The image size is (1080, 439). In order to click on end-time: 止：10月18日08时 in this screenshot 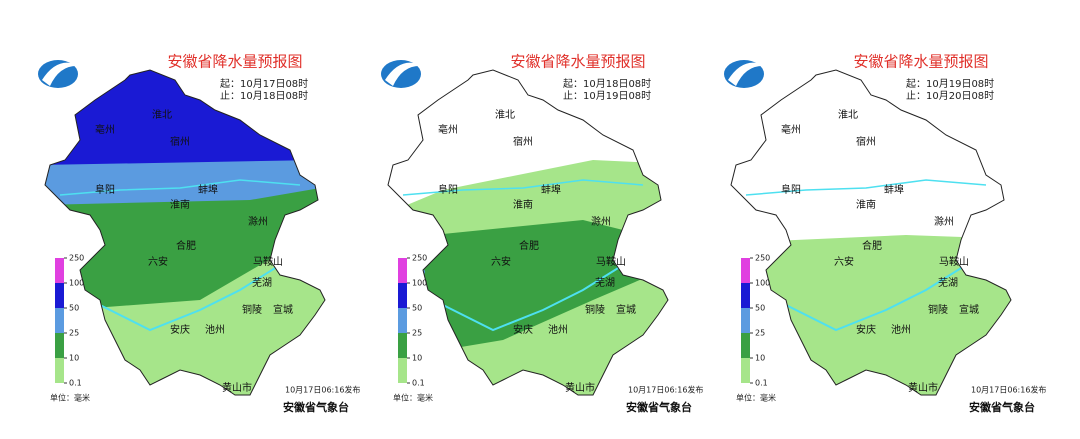, I will do `click(264, 96)`.